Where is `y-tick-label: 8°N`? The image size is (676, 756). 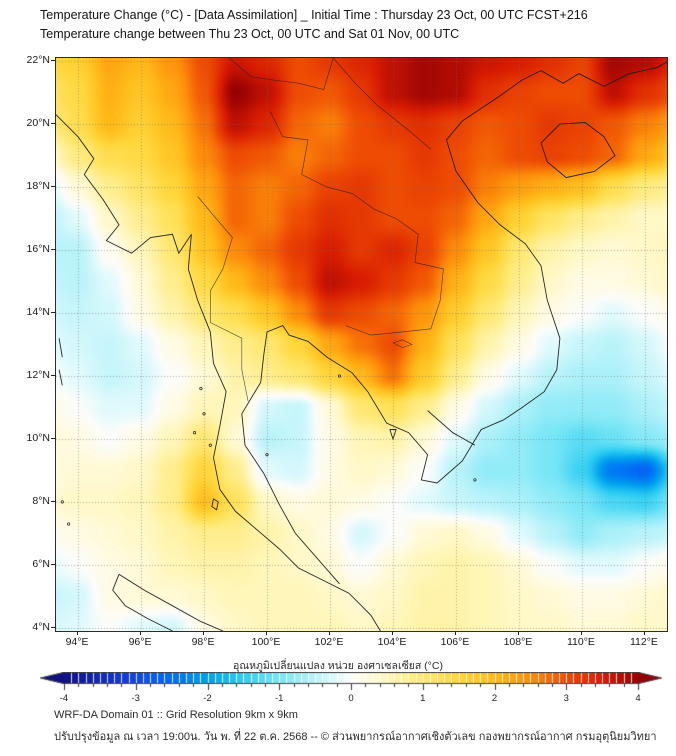 y-tick-label: 8°N is located at coordinates (41, 500).